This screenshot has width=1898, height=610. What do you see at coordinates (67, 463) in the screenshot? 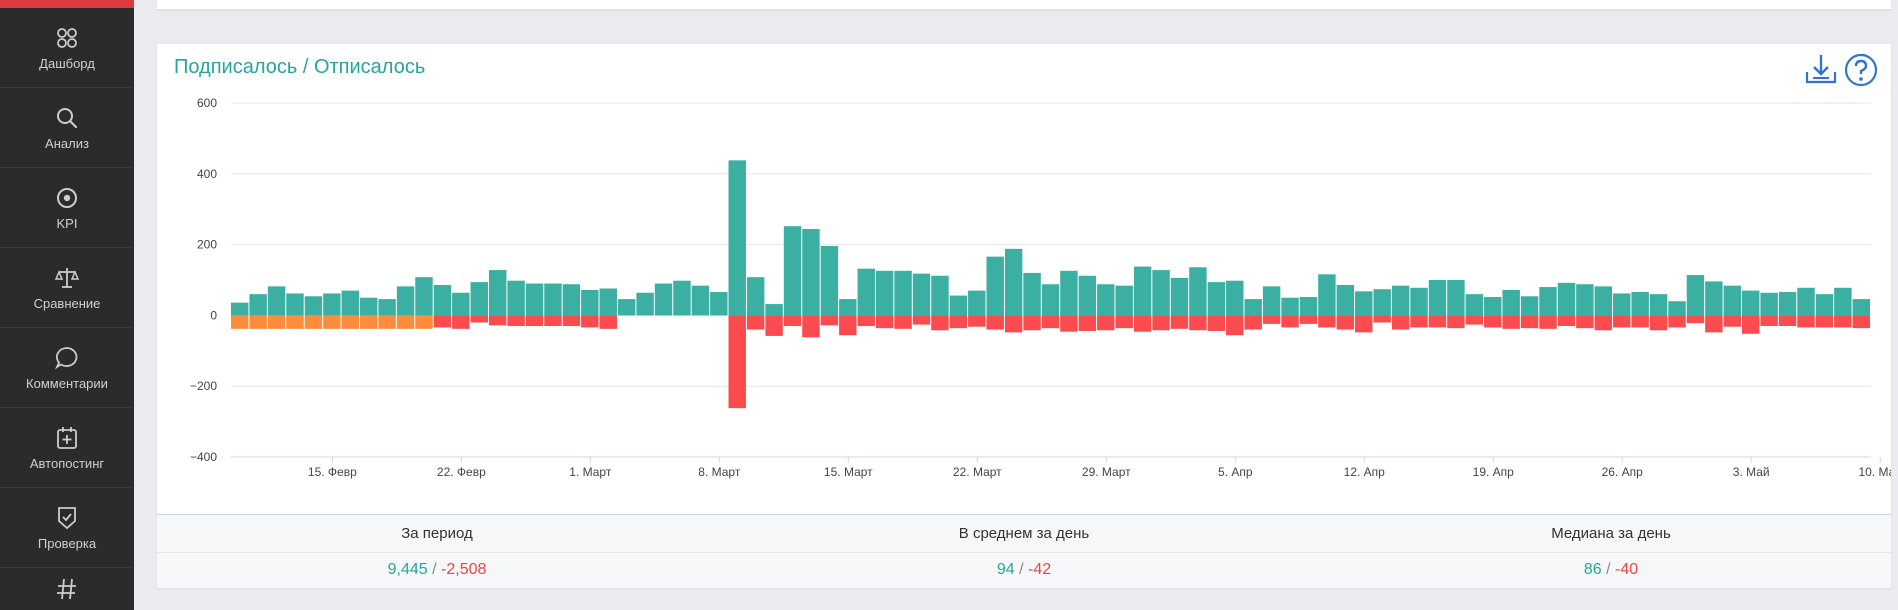
I see `sidebar-item-label: Автопостинг` at bounding box center [67, 463].